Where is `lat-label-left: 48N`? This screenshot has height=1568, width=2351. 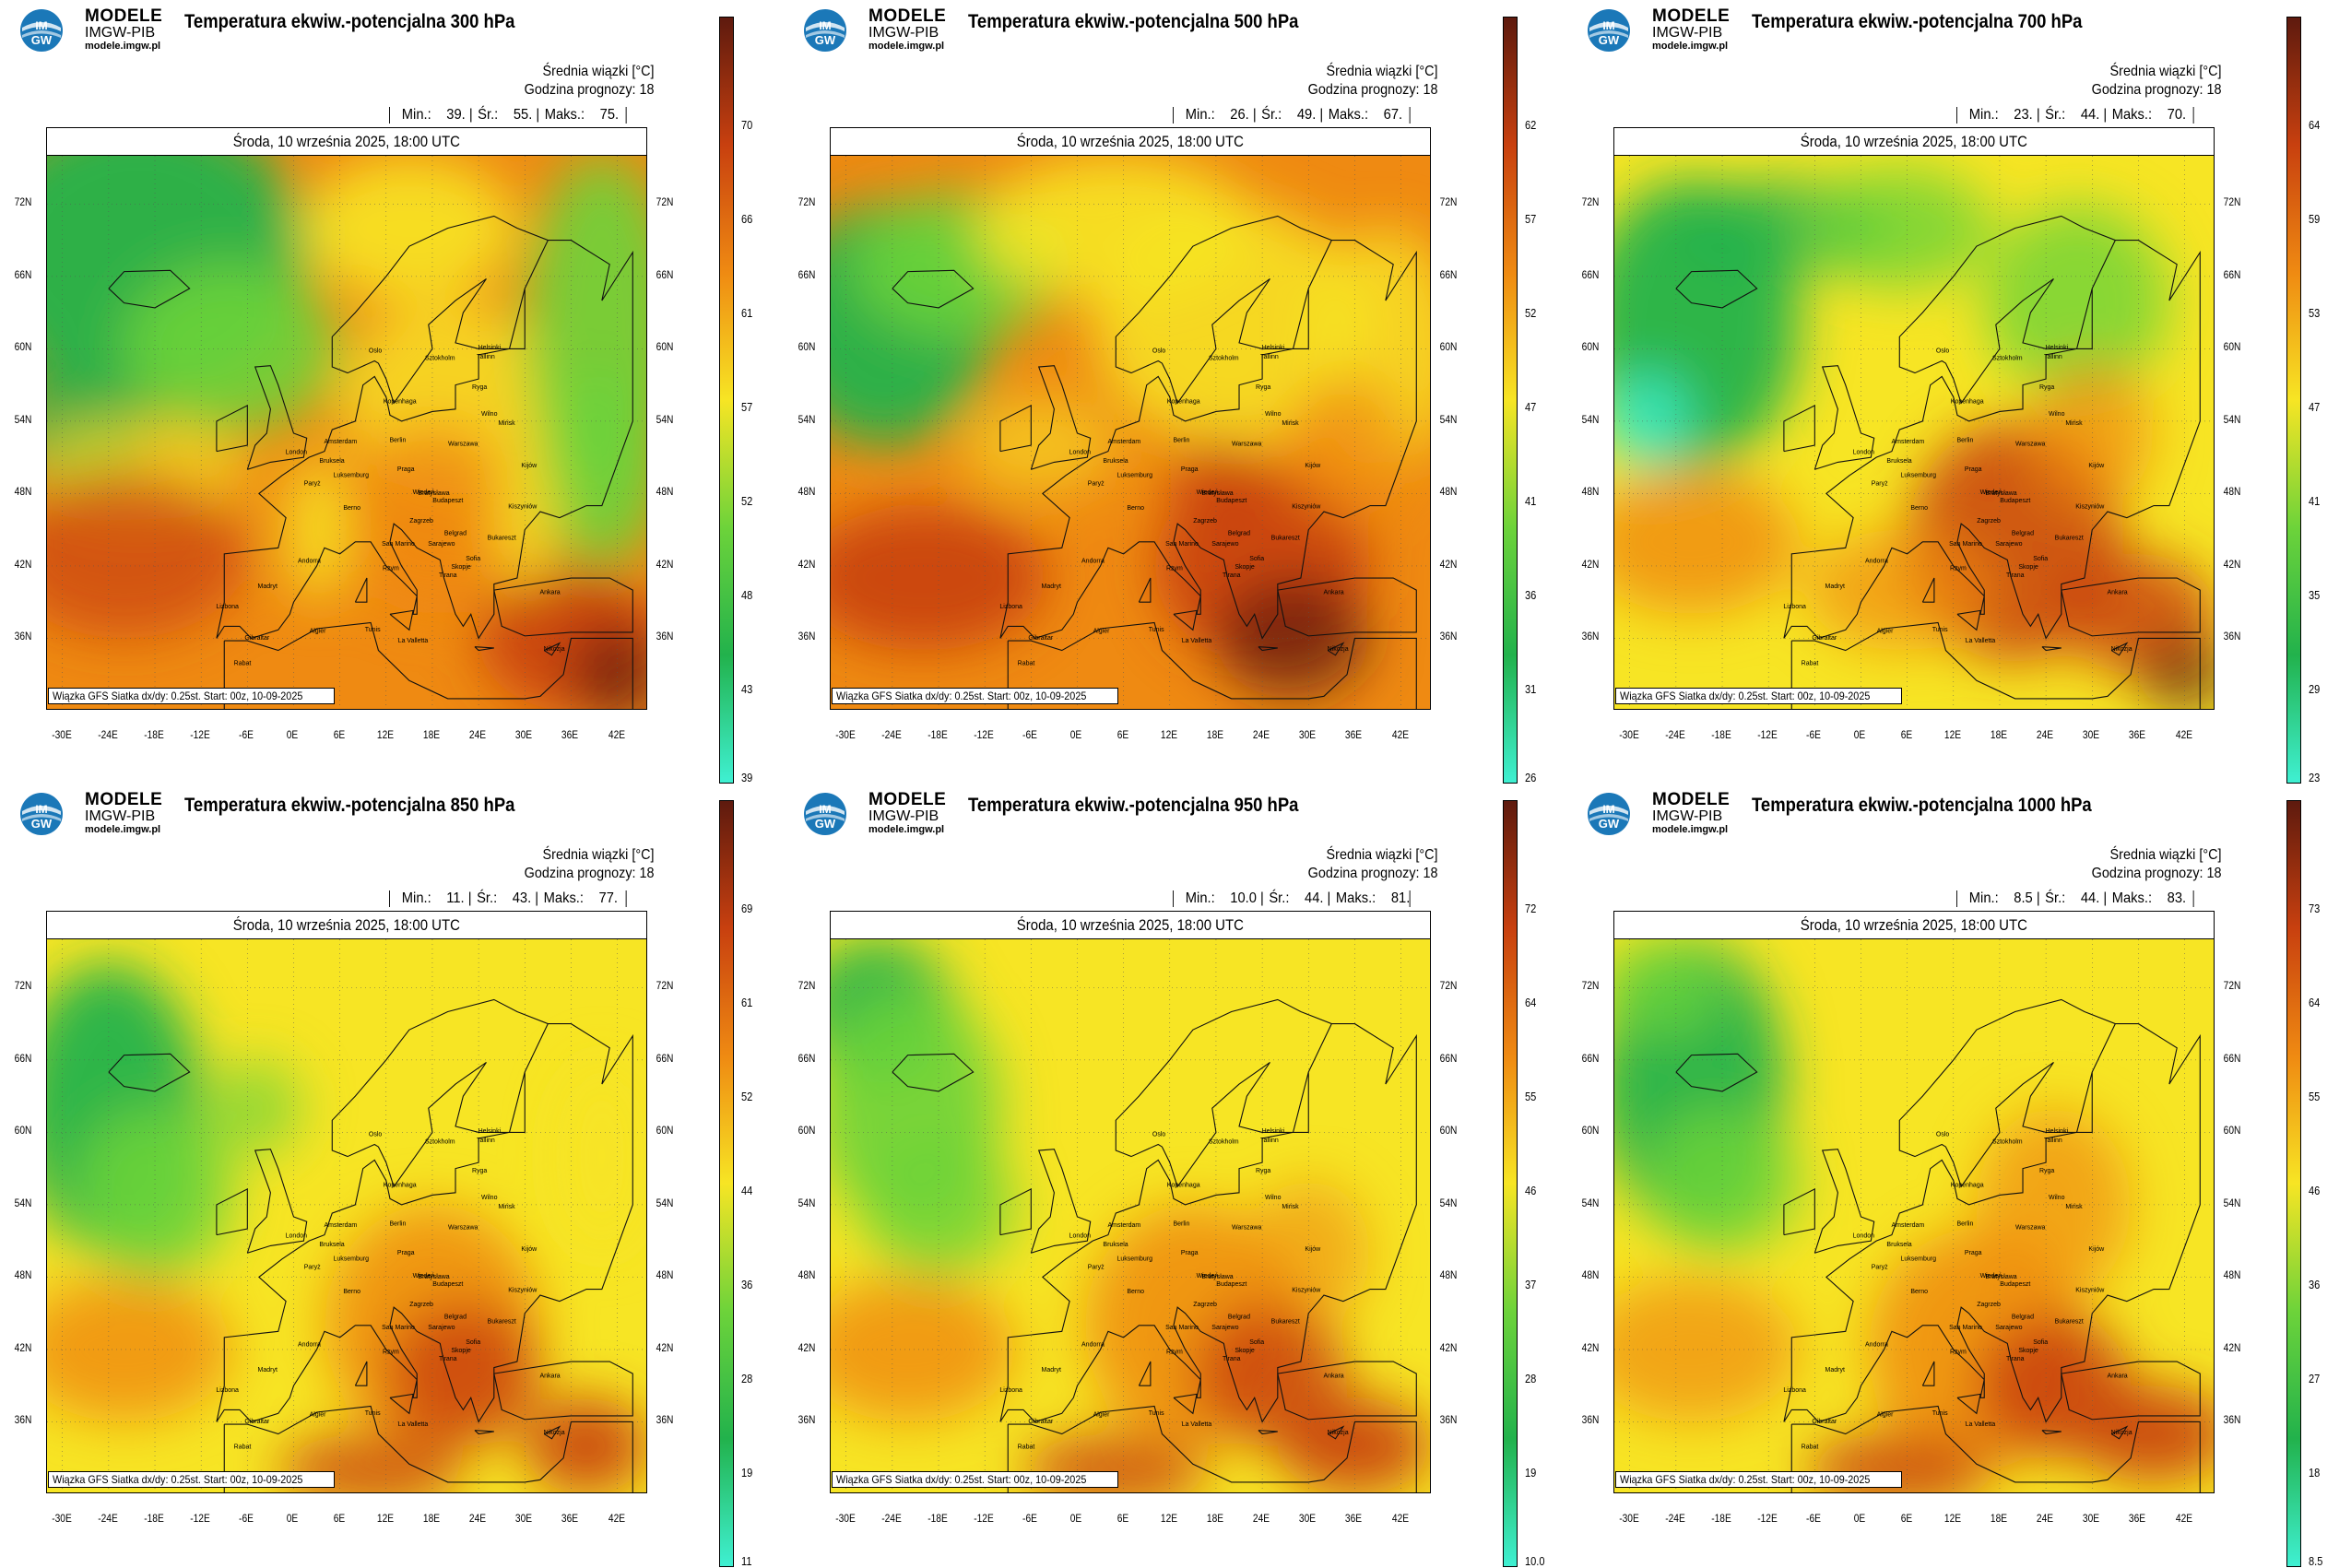
lat-label-left: 48N is located at coordinates (807, 1275).